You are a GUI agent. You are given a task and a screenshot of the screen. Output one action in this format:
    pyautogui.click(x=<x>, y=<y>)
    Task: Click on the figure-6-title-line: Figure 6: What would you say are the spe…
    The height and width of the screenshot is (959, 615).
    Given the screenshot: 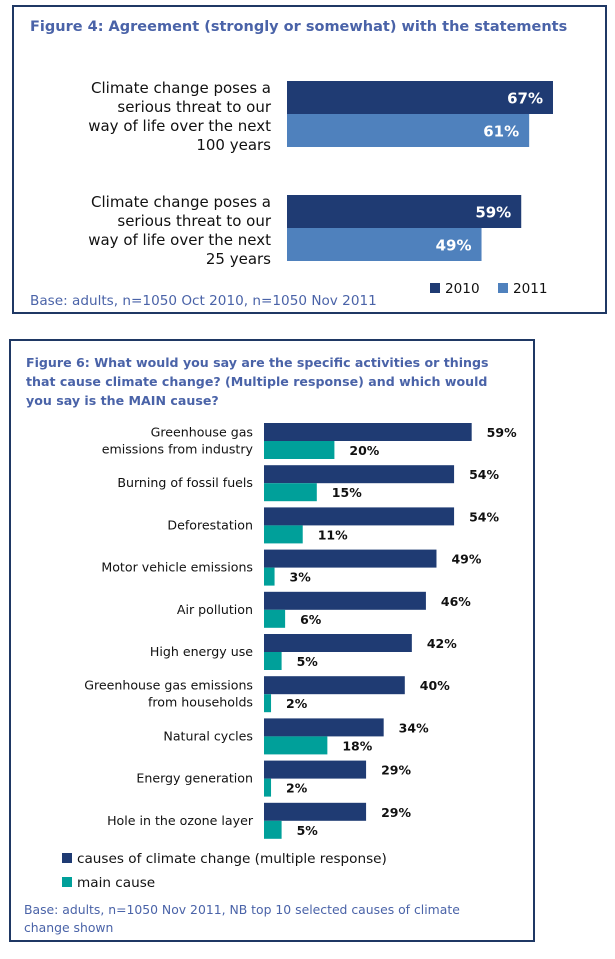 What is the action you would take?
    pyautogui.click(x=257, y=362)
    